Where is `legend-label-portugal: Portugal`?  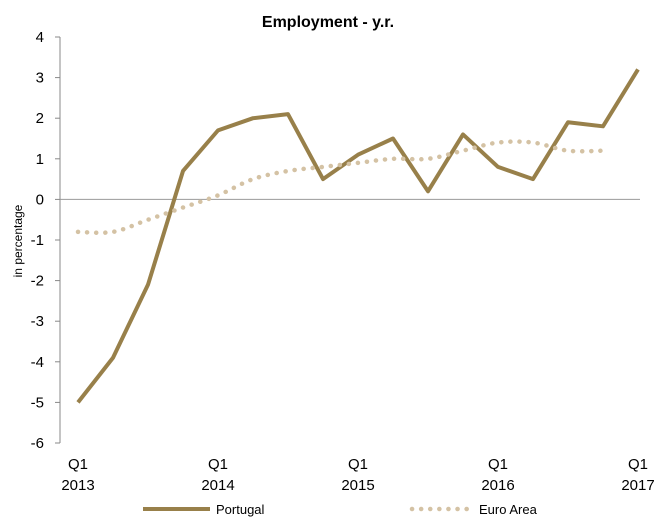
legend-label-portugal: Portugal is located at coordinates (240, 509).